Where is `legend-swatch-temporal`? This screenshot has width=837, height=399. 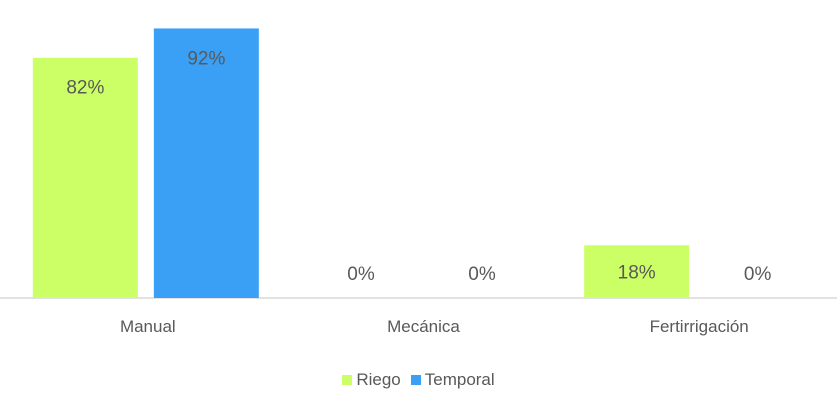
legend-swatch-temporal is located at coordinates (415, 380).